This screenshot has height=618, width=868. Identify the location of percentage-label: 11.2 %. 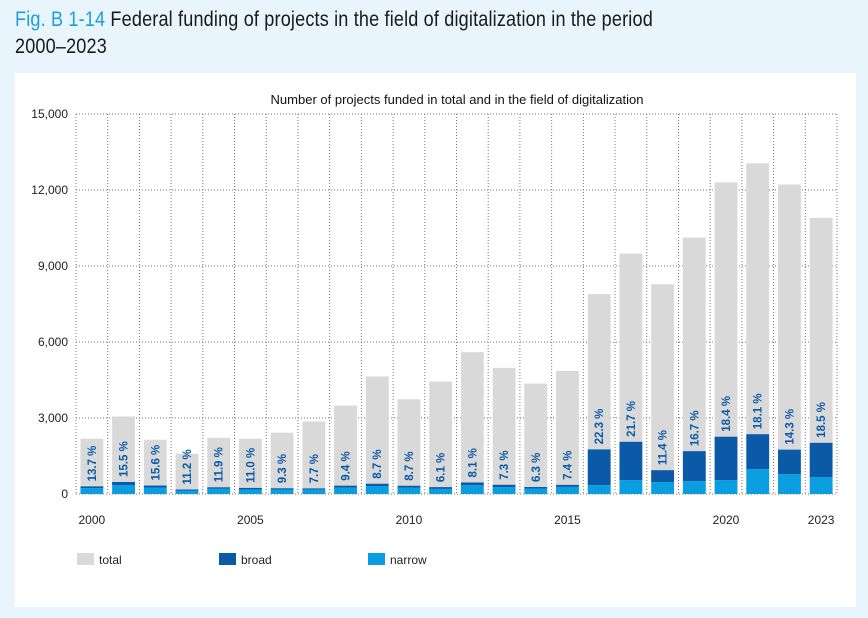
(188, 466).